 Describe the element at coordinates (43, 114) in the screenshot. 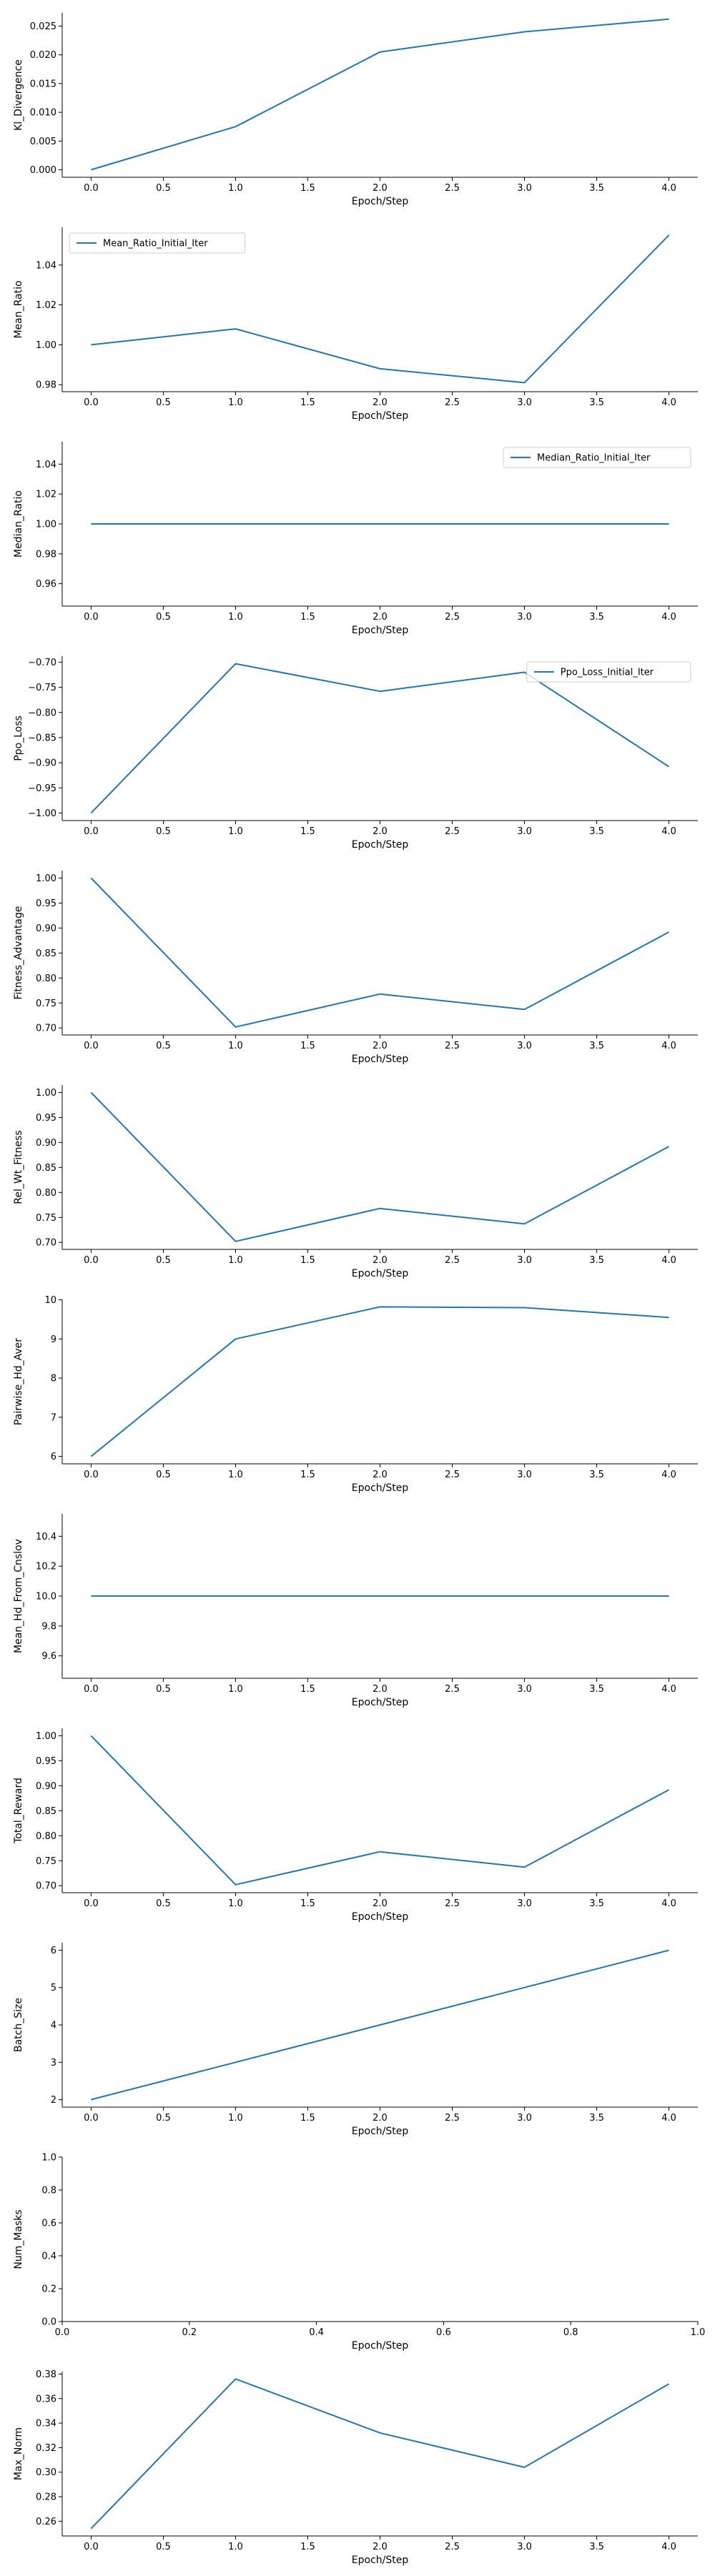

I see `y-tick-label: 0.010` at that location.